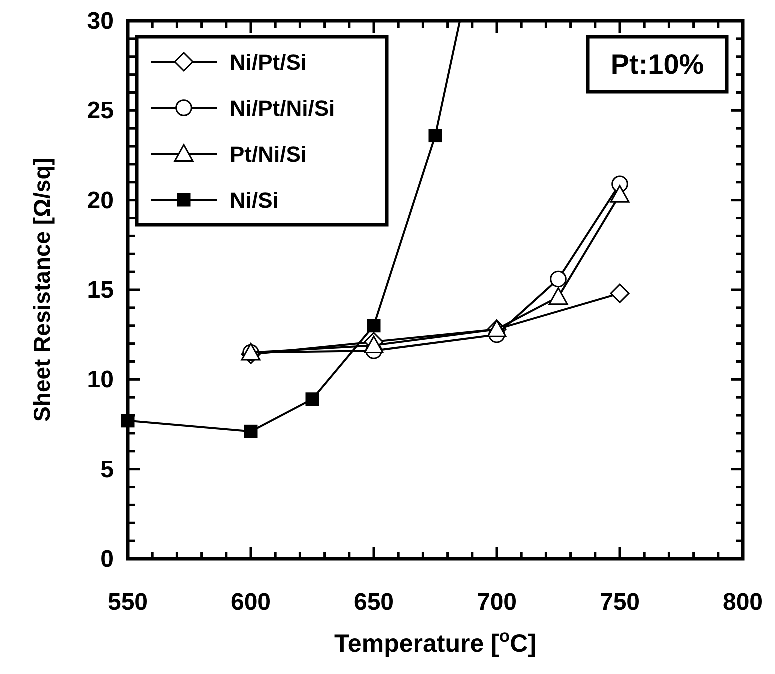 The image size is (775, 674). I want to click on y-tick-label: 5, so click(107, 470).